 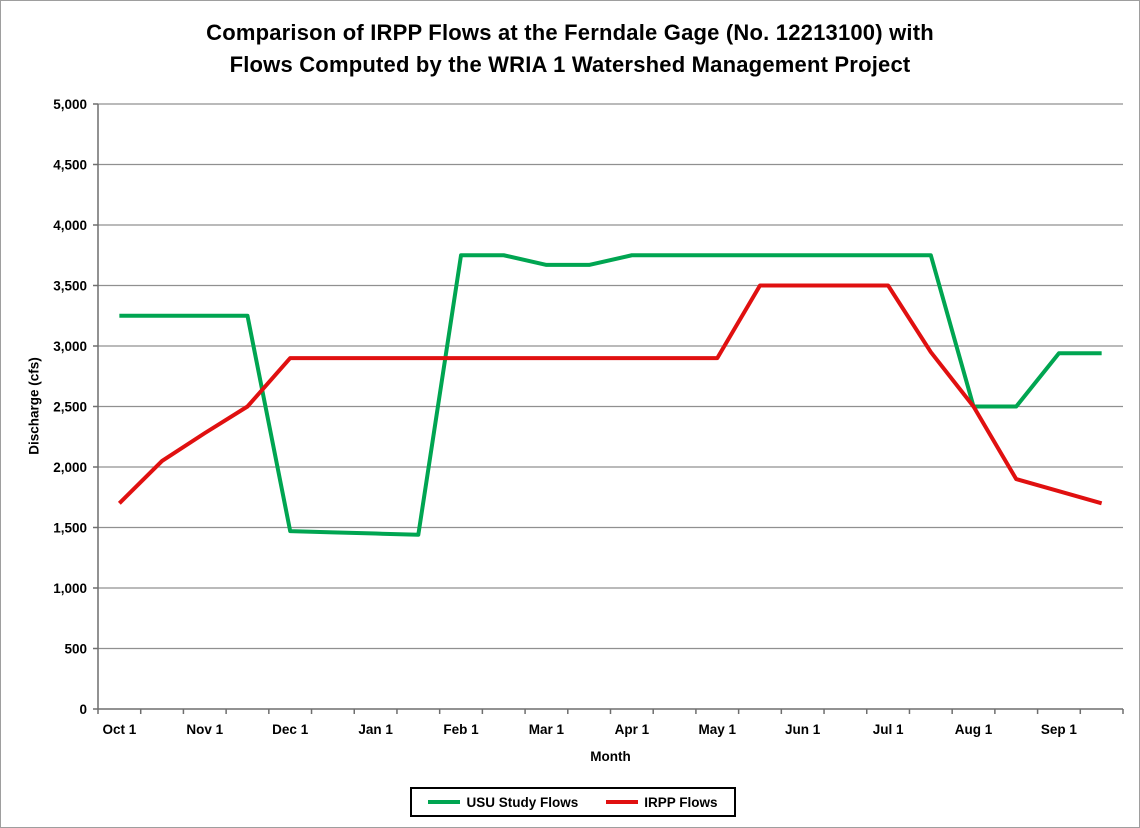 I want to click on x-tick-label: Aug 1, so click(x=974, y=729).